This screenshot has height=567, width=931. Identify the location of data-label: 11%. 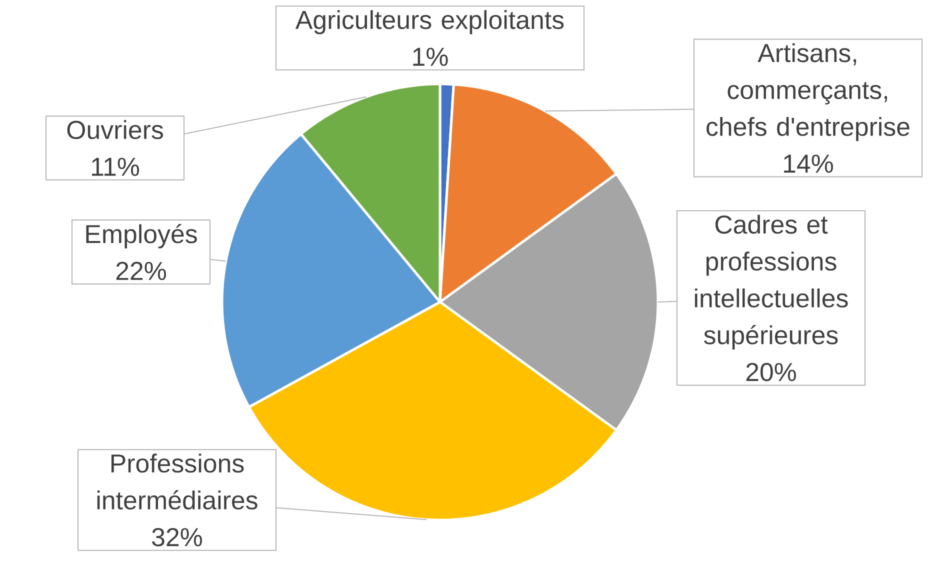
(116, 167).